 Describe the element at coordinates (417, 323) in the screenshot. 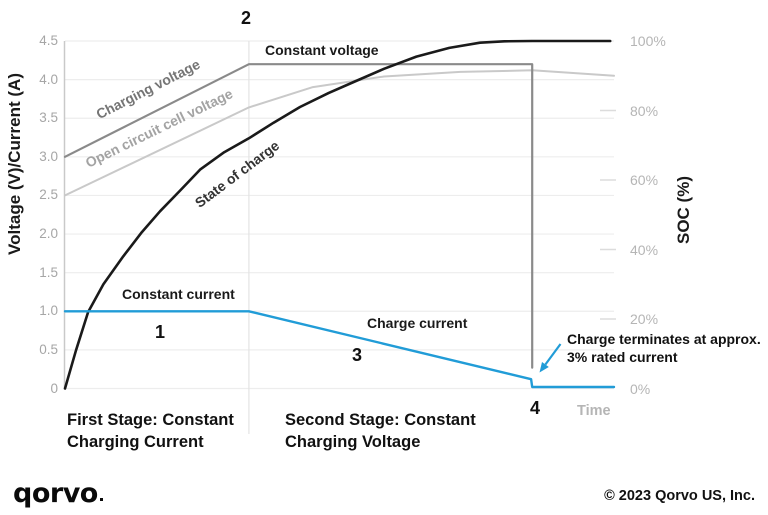

I see `charge-current-label: Charge current` at that location.